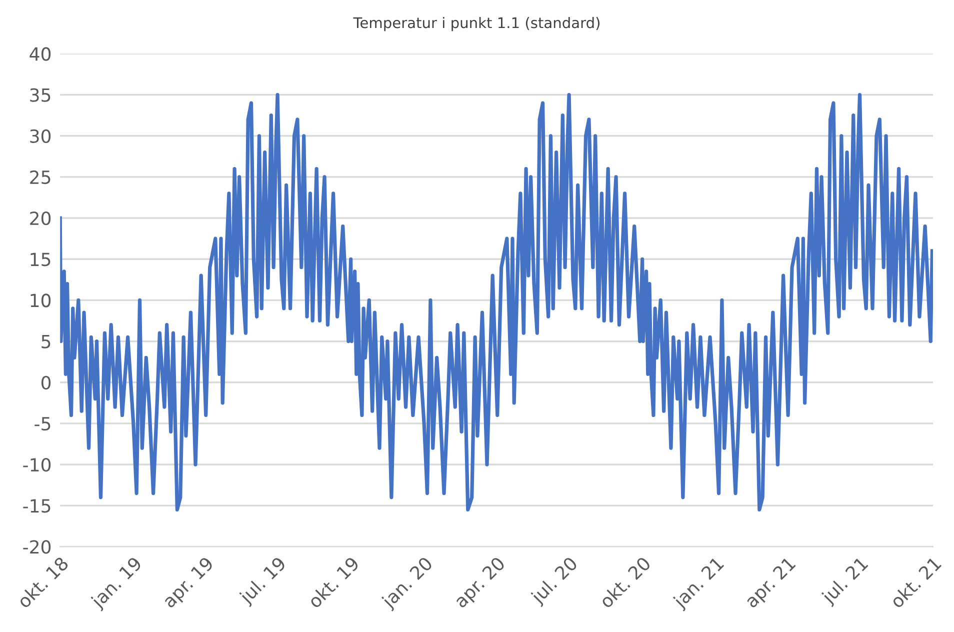 This screenshot has height=632, width=954. What do you see at coordinates (333, 582) in the screenshot?
I see `x-tick-label: okt. 19` at bounding box center [333, 582].